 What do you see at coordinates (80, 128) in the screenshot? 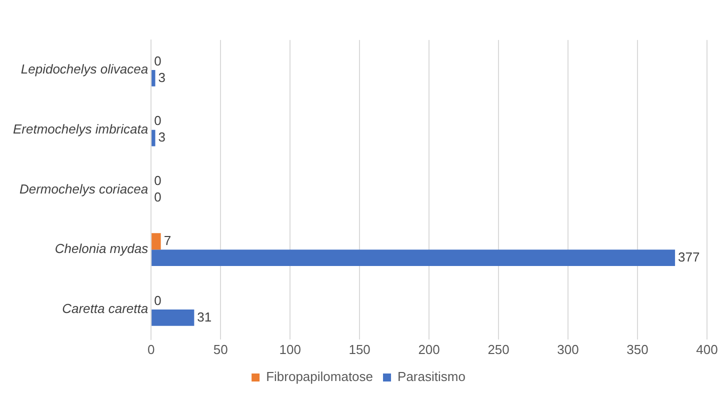
I see `y-tick-label: Eretmochelys imbricata` at bounding box center [80, 128].